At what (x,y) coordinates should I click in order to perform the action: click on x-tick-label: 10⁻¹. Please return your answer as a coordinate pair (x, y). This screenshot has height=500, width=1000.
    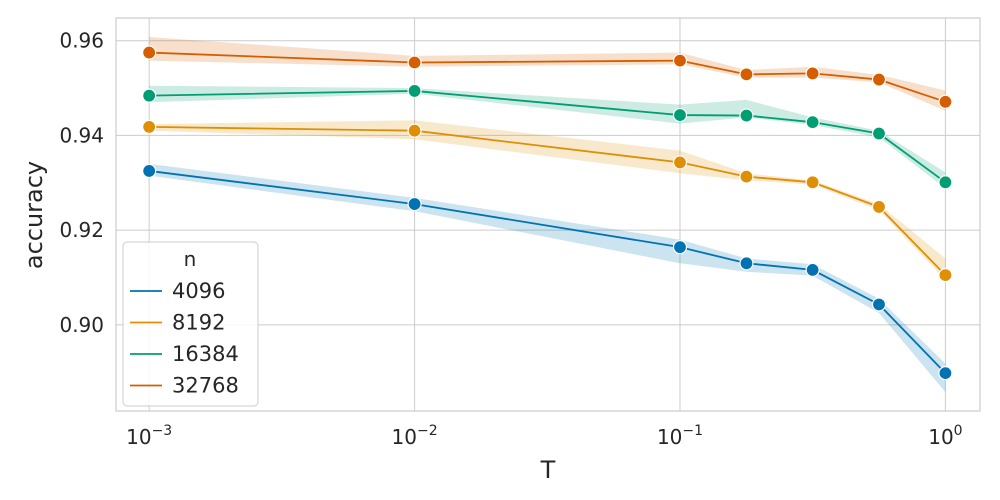
    Looking at the image, I should click on (680, 436).